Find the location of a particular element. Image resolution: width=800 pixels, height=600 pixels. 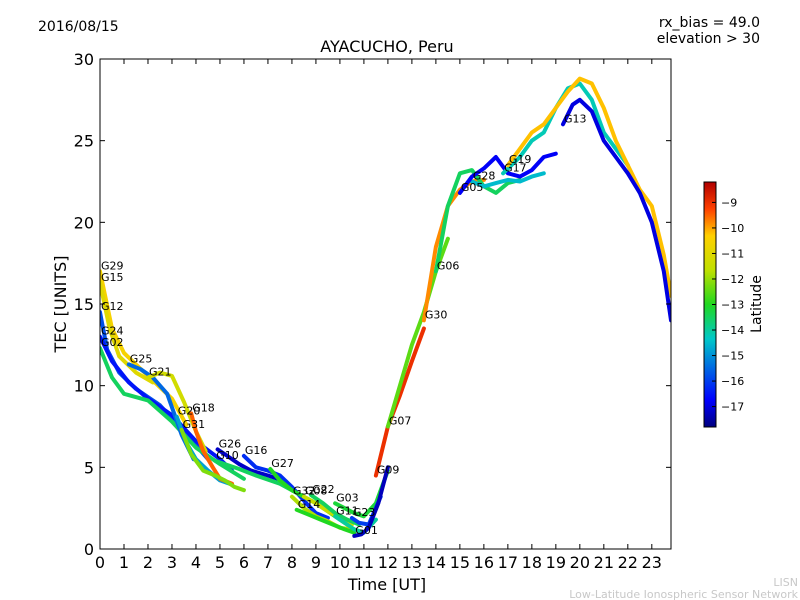

series-line-g15 is located at coordinates (127, 332).